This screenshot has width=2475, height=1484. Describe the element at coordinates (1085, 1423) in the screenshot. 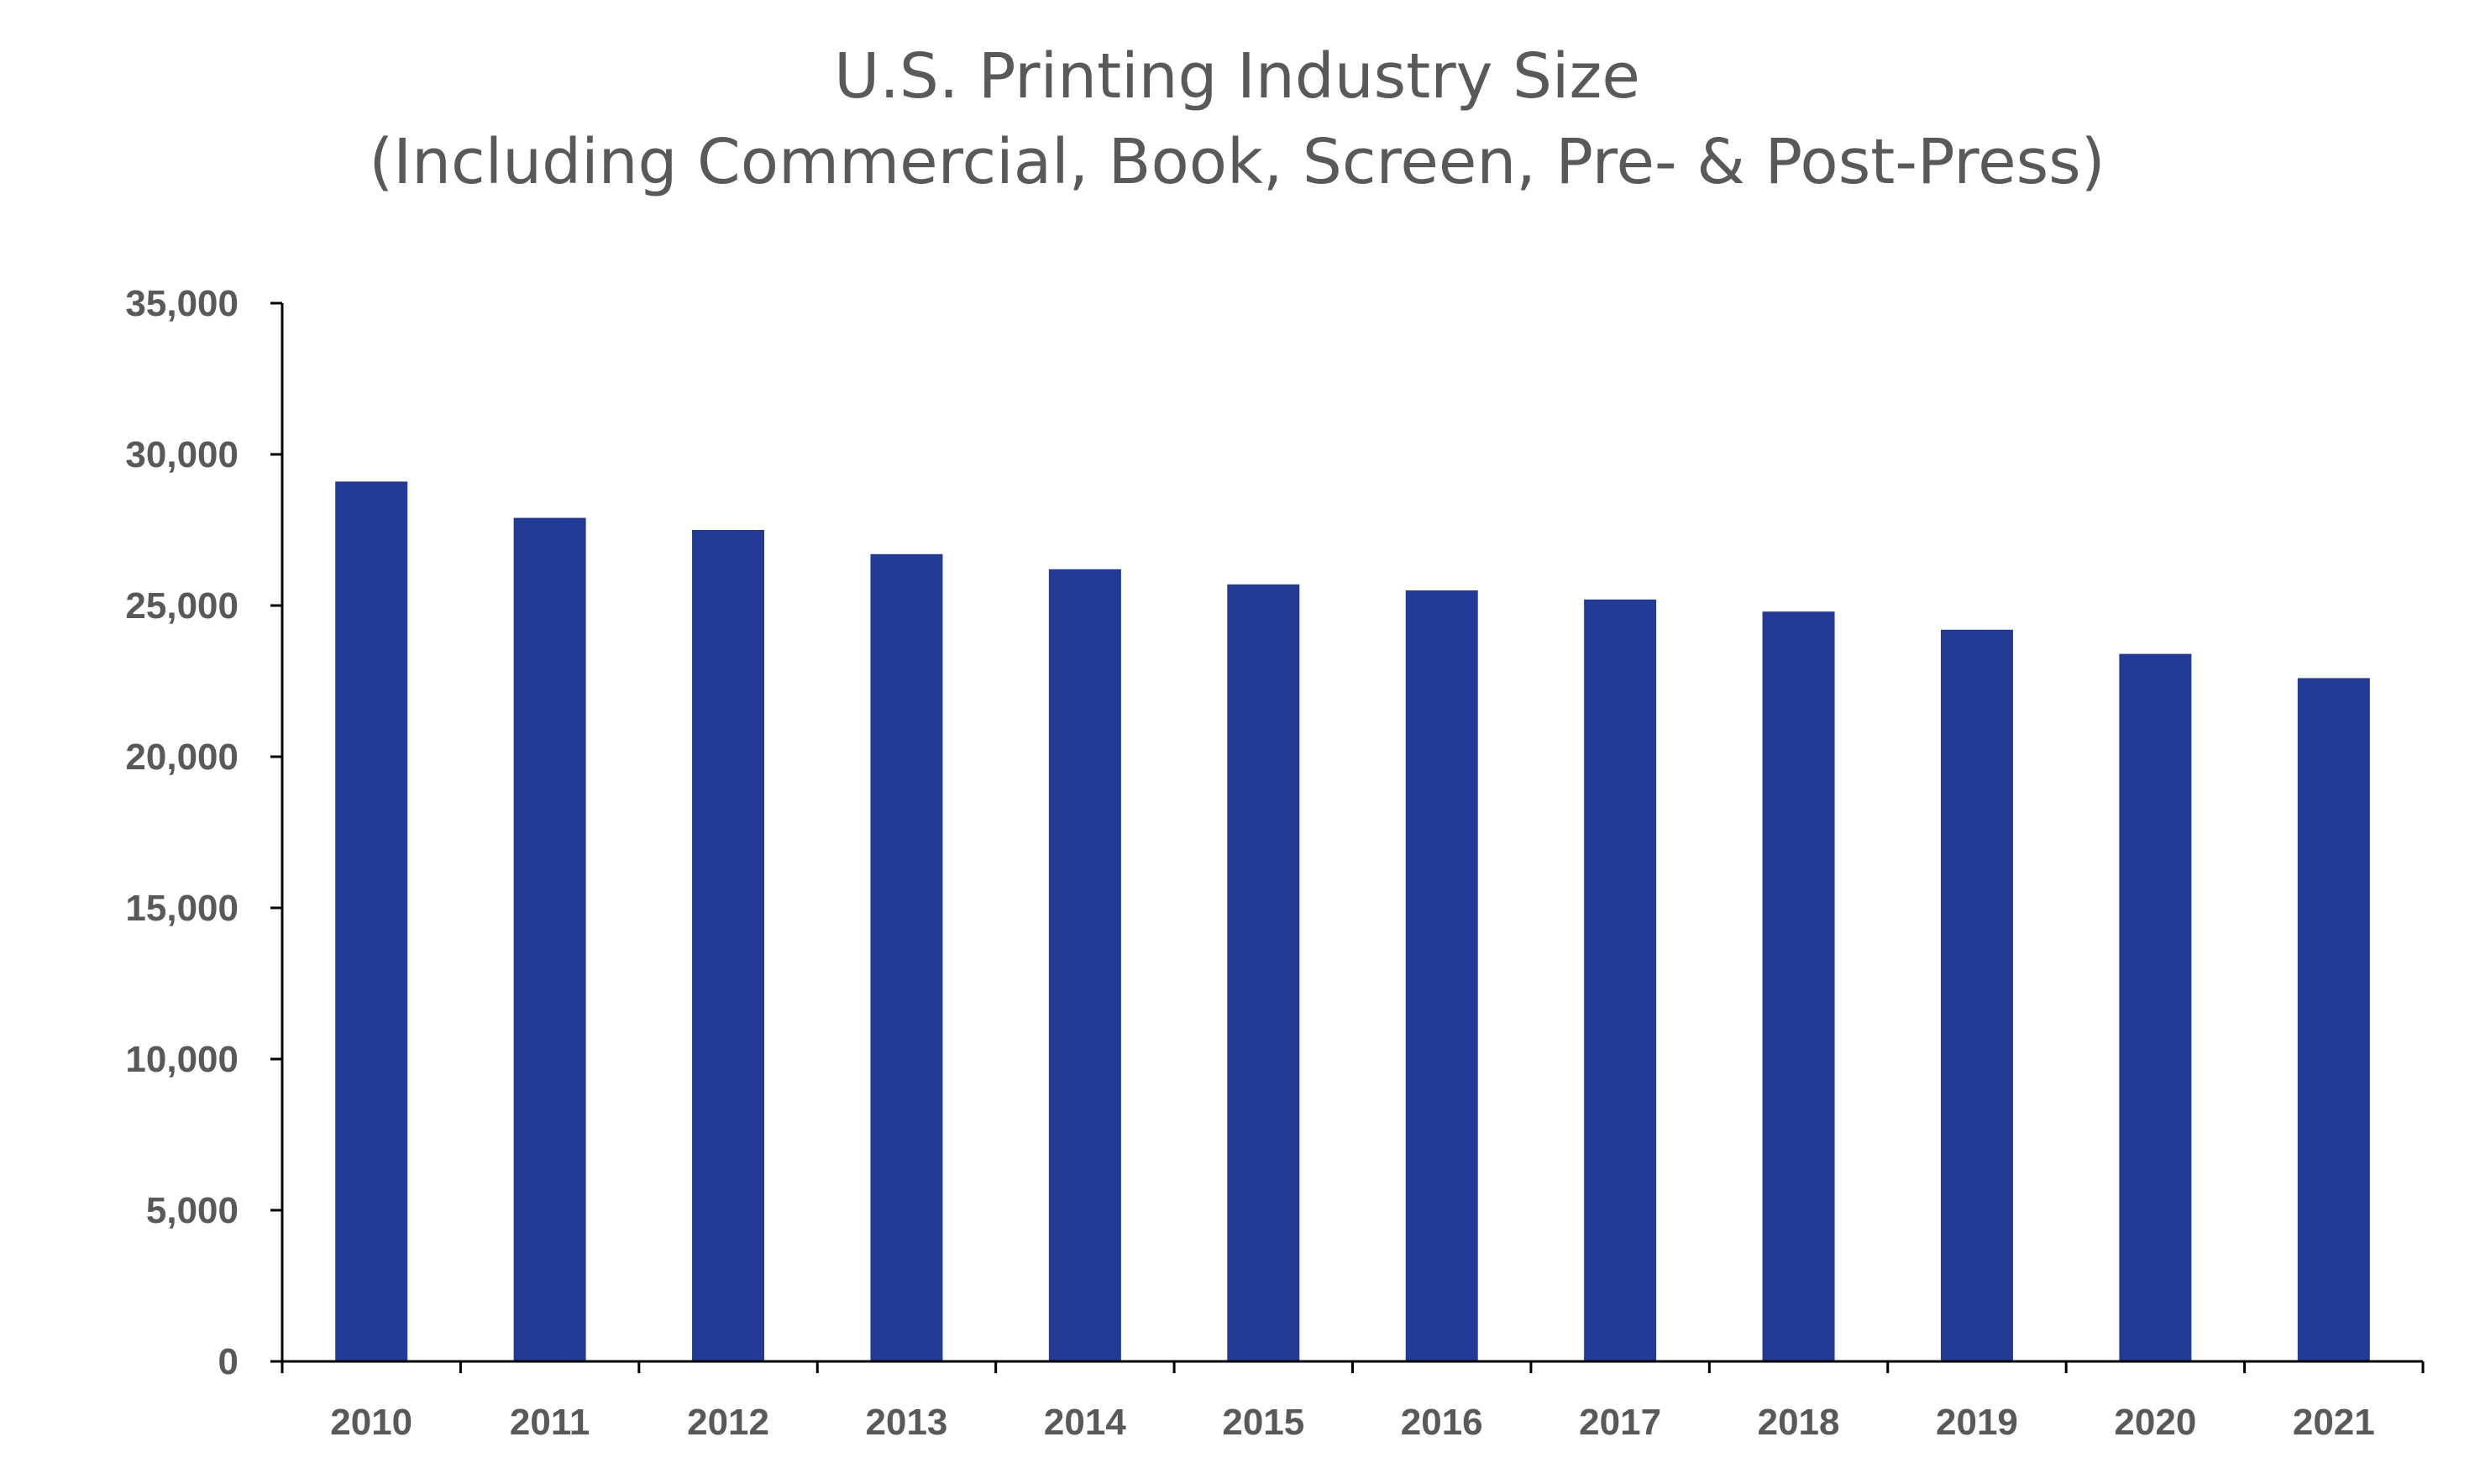

I see `x-tick-label-2014: 2014` at that location.